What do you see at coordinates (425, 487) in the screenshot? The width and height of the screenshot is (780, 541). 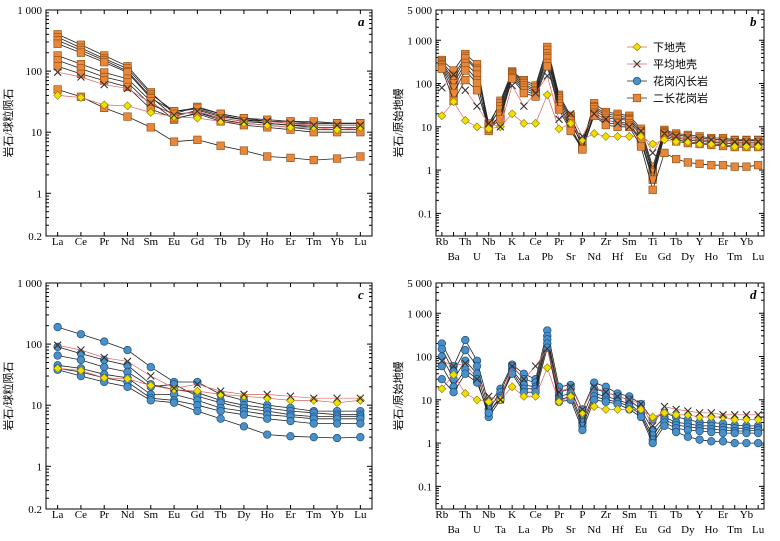 I see `y-tick-label: 0.1` at bounding box center [425, 487].